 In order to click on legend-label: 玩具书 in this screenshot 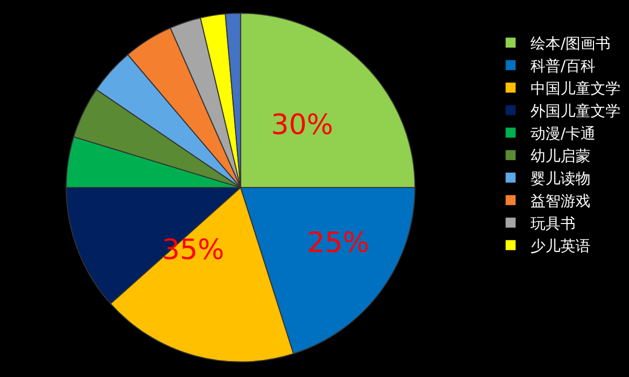, I will do `click(553, 223)`.